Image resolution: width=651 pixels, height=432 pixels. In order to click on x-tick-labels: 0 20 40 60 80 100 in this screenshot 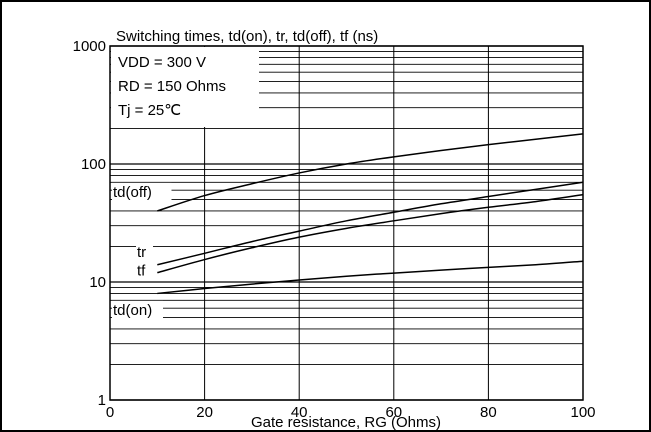, I will do `click(351, 412)`.